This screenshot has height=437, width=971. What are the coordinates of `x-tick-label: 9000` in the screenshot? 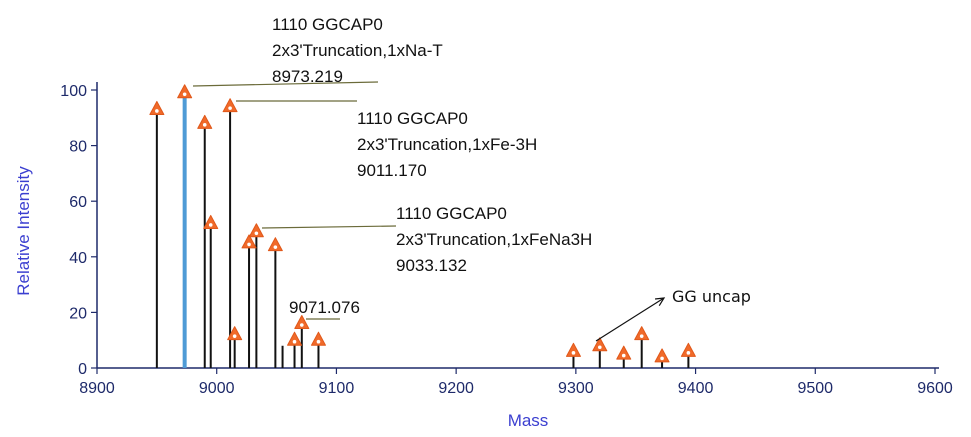 It's located at (217, 388).